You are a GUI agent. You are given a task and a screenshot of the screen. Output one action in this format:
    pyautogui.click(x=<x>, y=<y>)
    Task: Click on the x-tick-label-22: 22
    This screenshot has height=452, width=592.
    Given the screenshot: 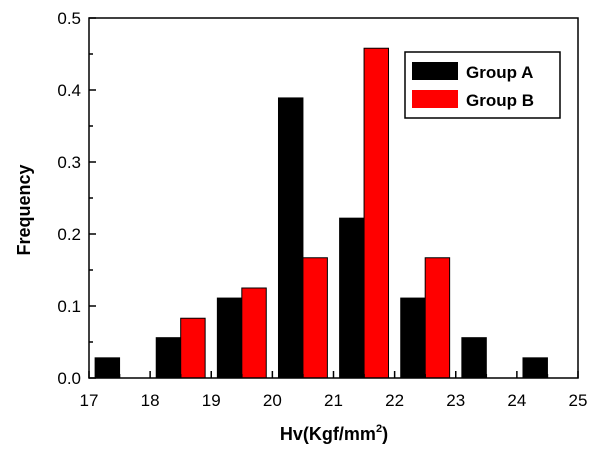 What is the action you would take?
    pyautogui.click(x=394, y=400)
    